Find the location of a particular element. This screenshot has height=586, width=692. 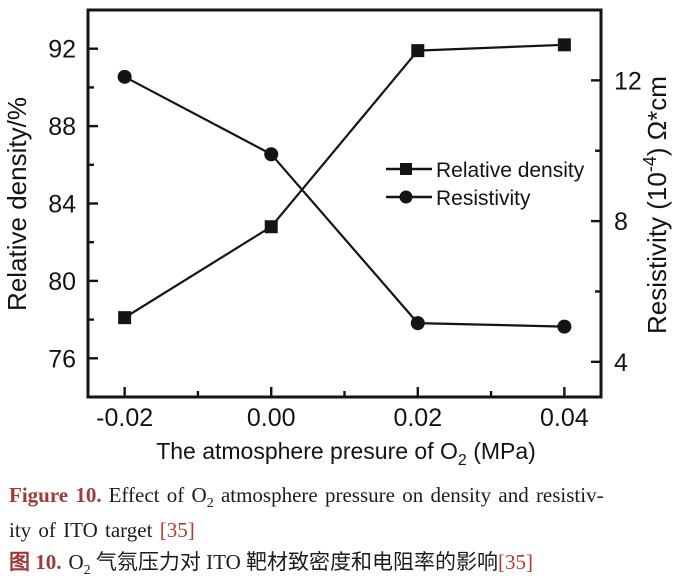

y-left-axis-label: Relative density/% is located at coordinates (17, 204).